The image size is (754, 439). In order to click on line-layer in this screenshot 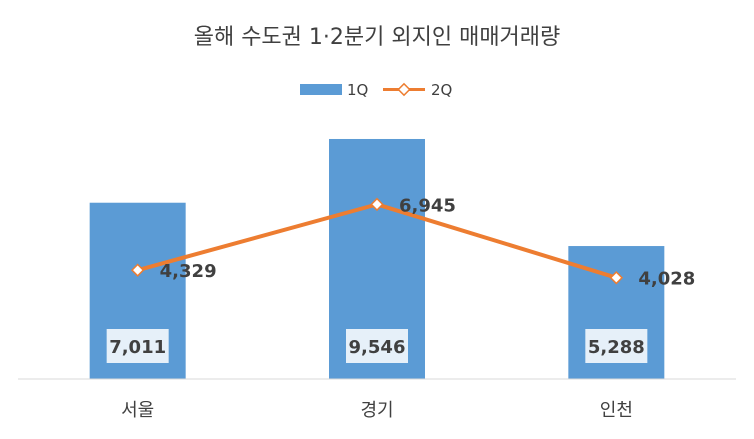, I will do `click(377, 241)`.